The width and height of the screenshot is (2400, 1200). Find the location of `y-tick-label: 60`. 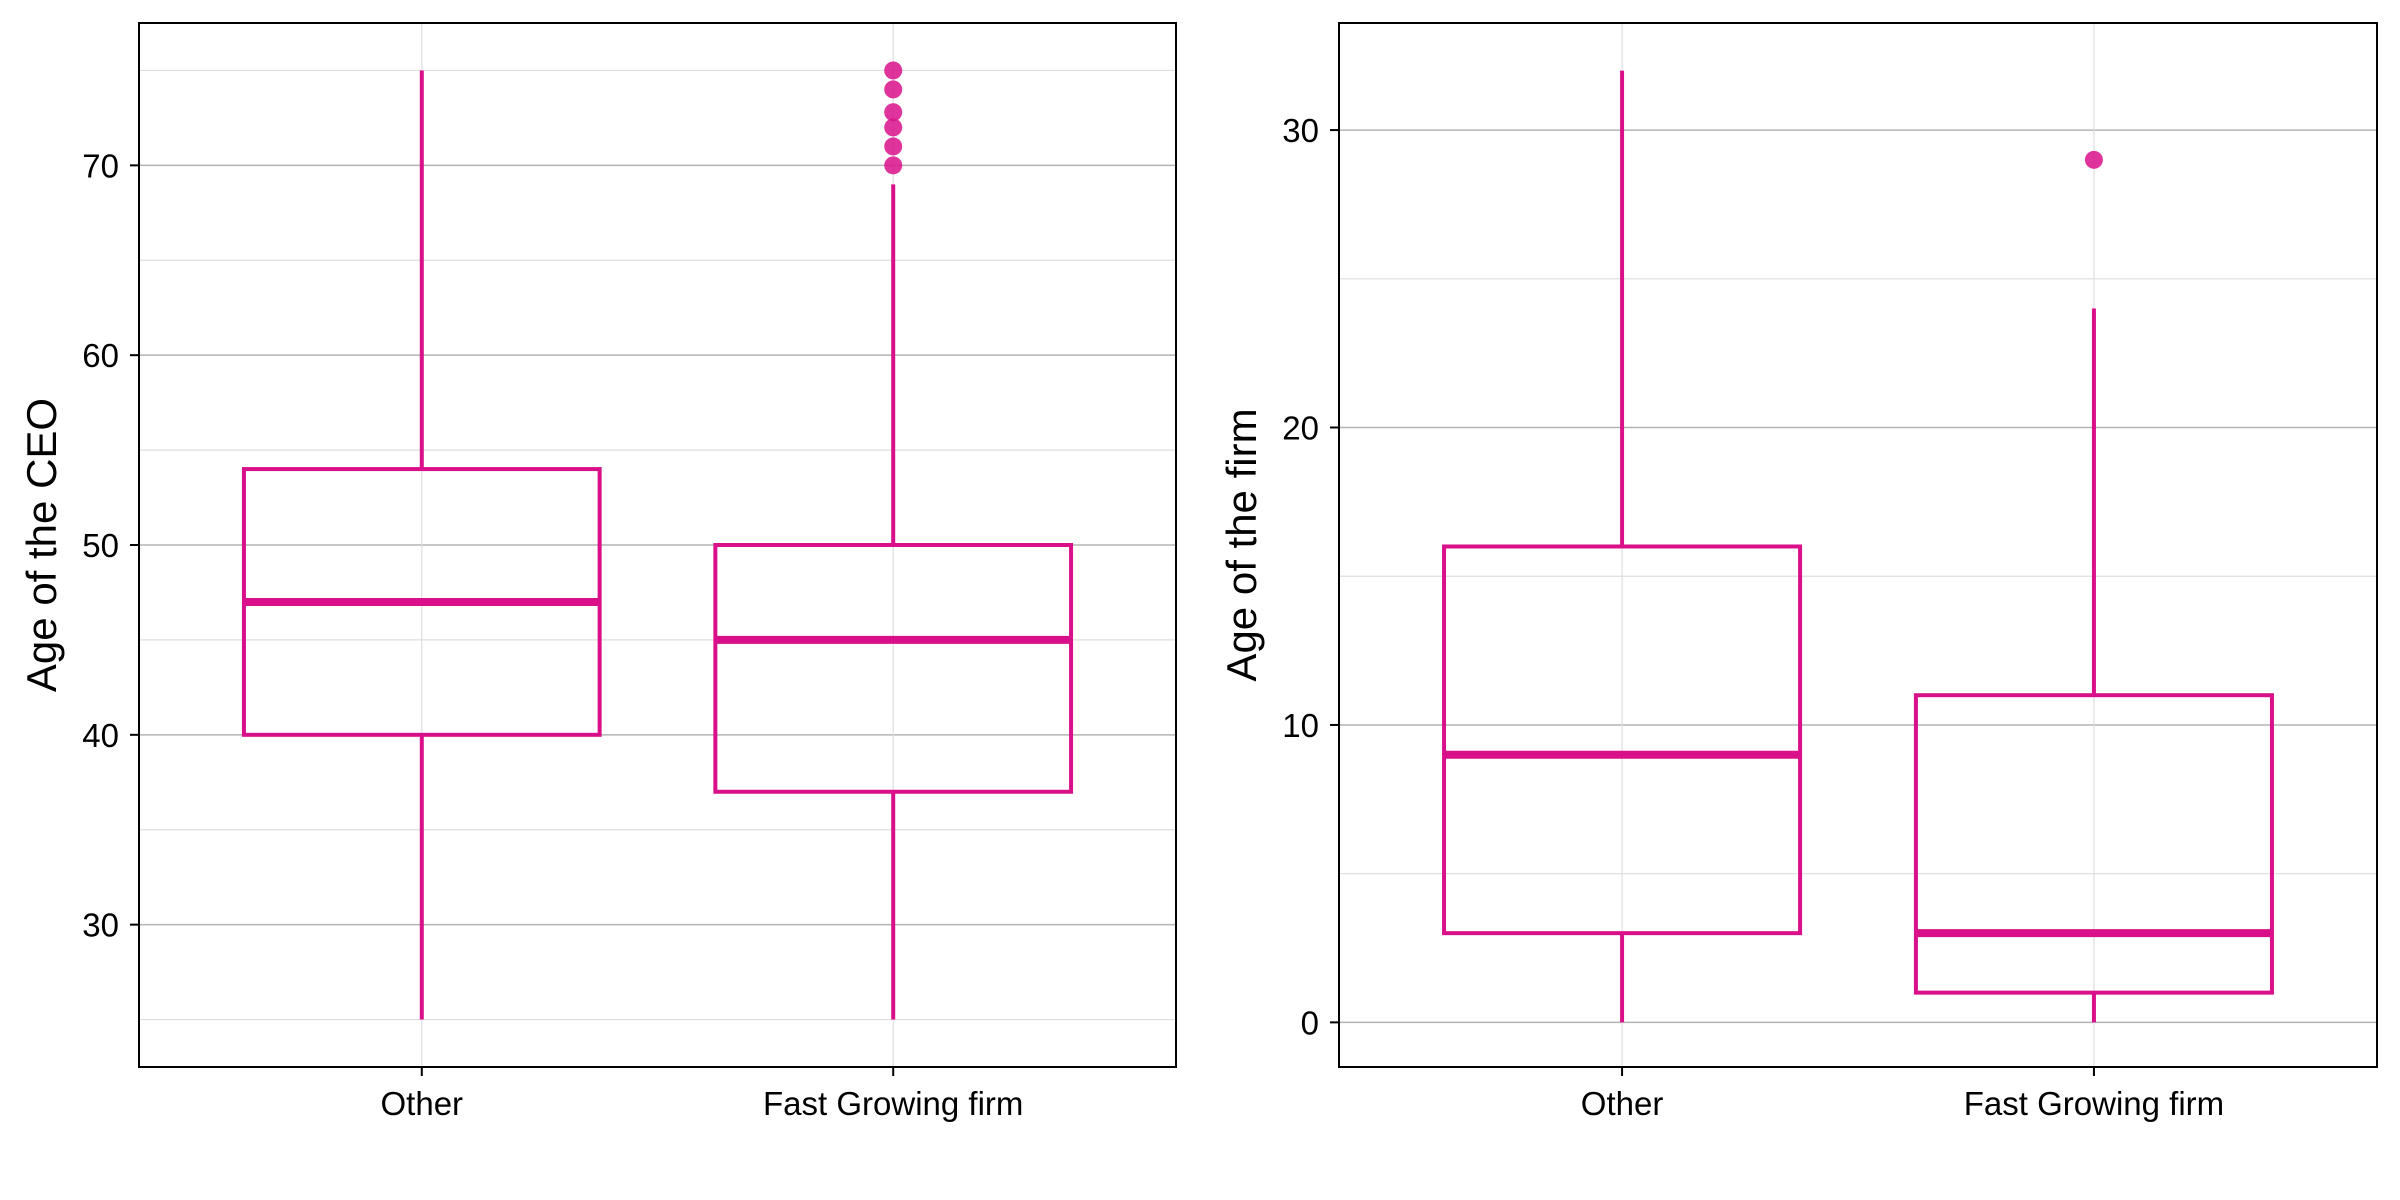

y-tick-label: 60 is located at coordinates (100, 355).